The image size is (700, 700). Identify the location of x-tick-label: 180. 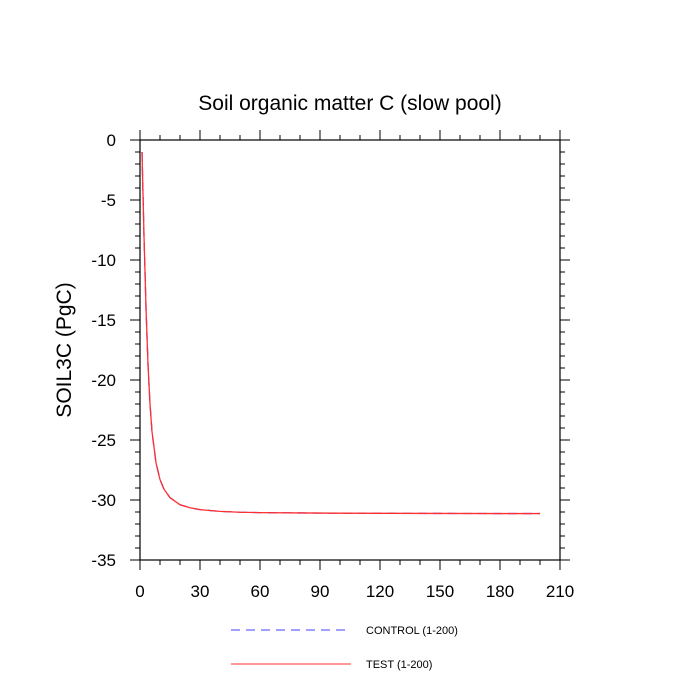
(500, 591).